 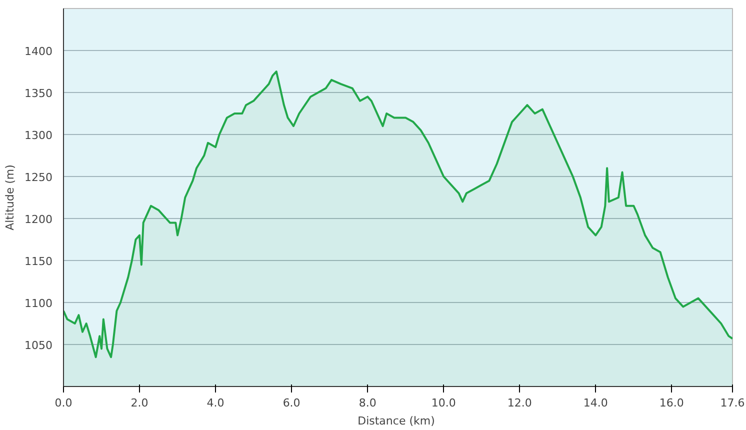 I want to click on x-tick-label: 0.0, so click(x=63, y=403).